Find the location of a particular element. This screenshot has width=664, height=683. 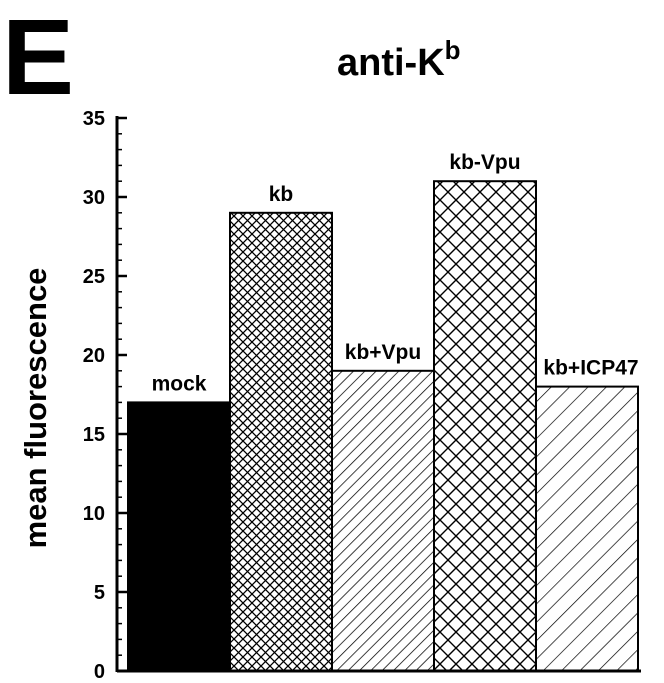

y-tick-label: 25 is located at coordinates (94, 277).